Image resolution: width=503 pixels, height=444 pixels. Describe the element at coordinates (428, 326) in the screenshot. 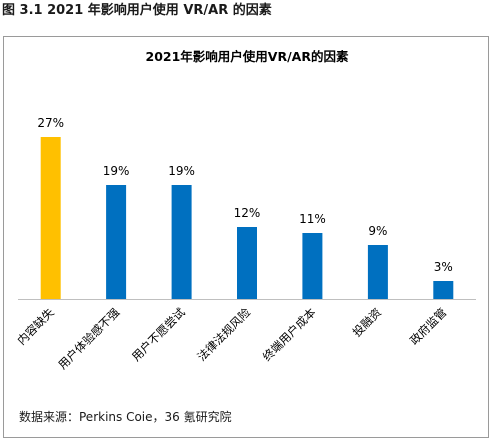

I see `category-label-7: 政府监管` at that location.